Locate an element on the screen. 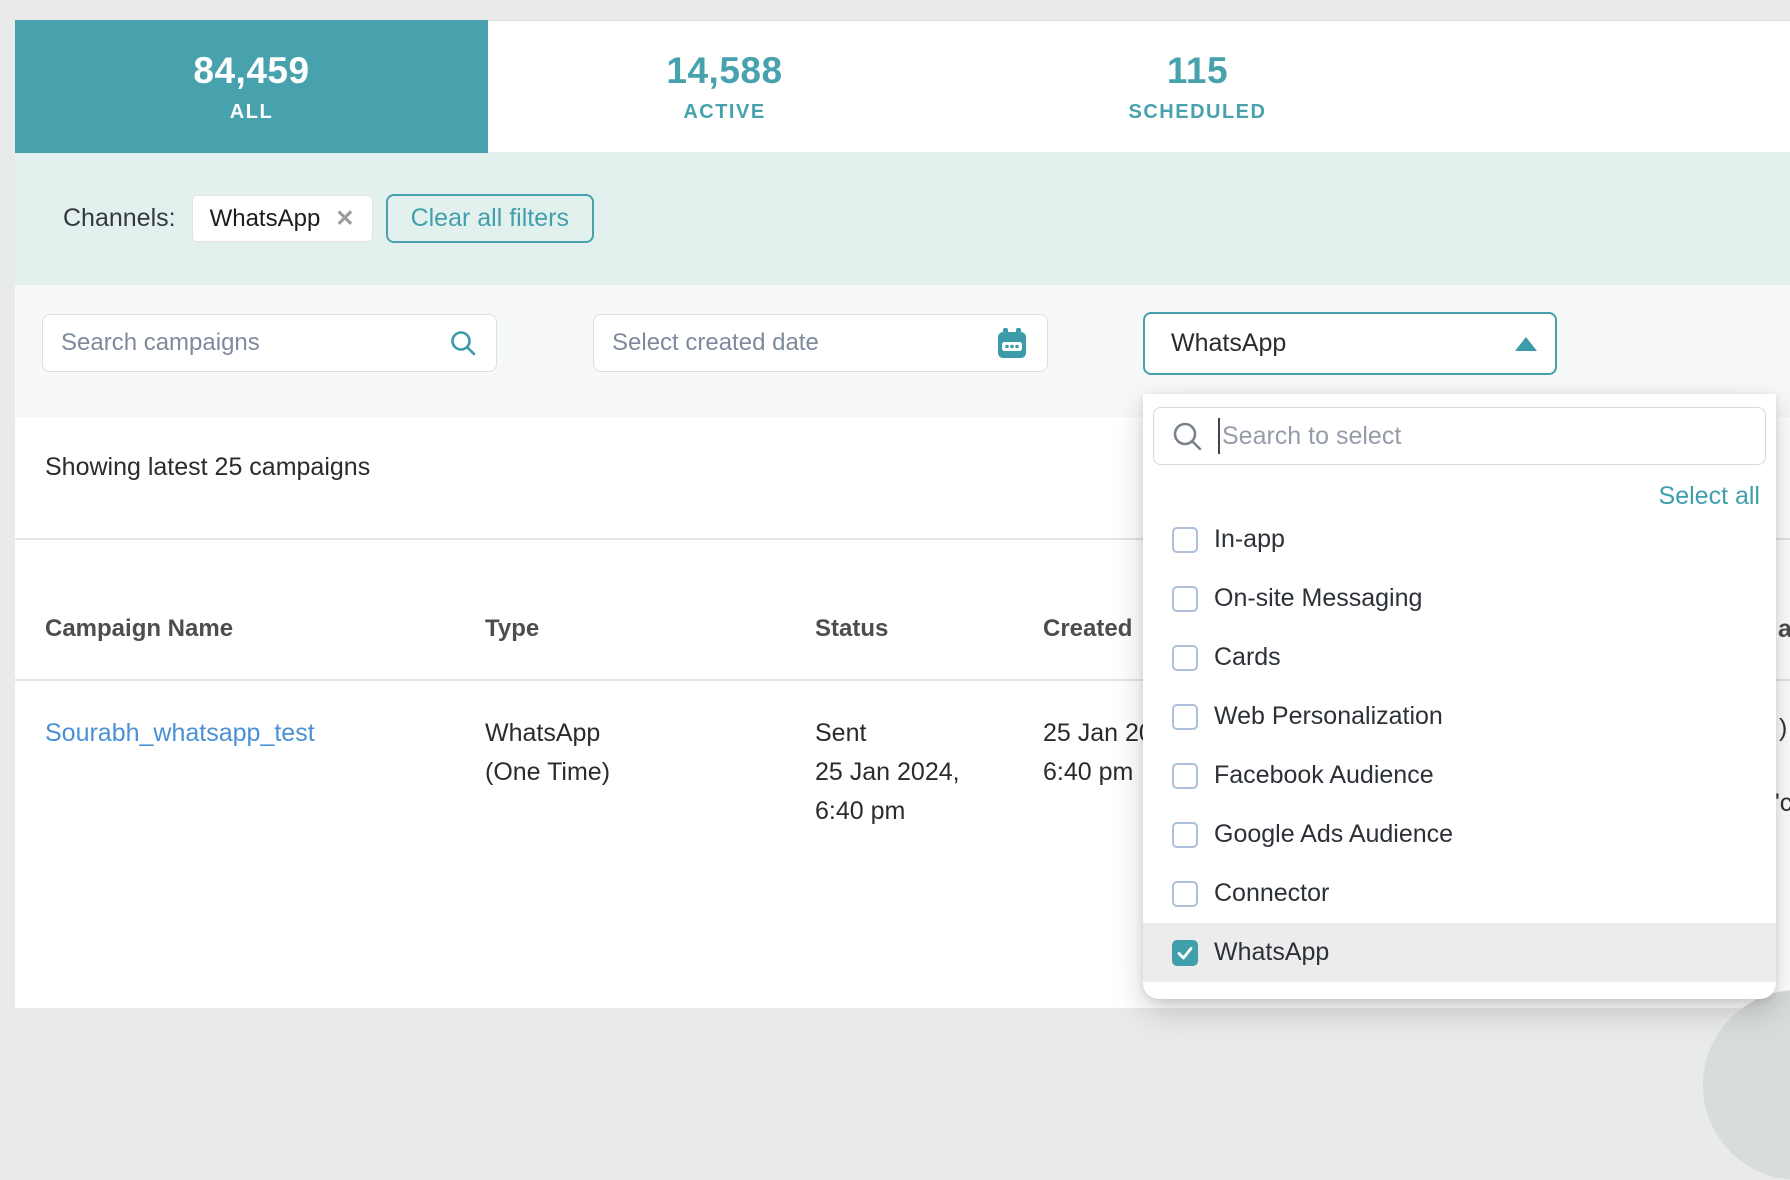  channel-option: On-site Messaging is located at coordinates (1459, 598).